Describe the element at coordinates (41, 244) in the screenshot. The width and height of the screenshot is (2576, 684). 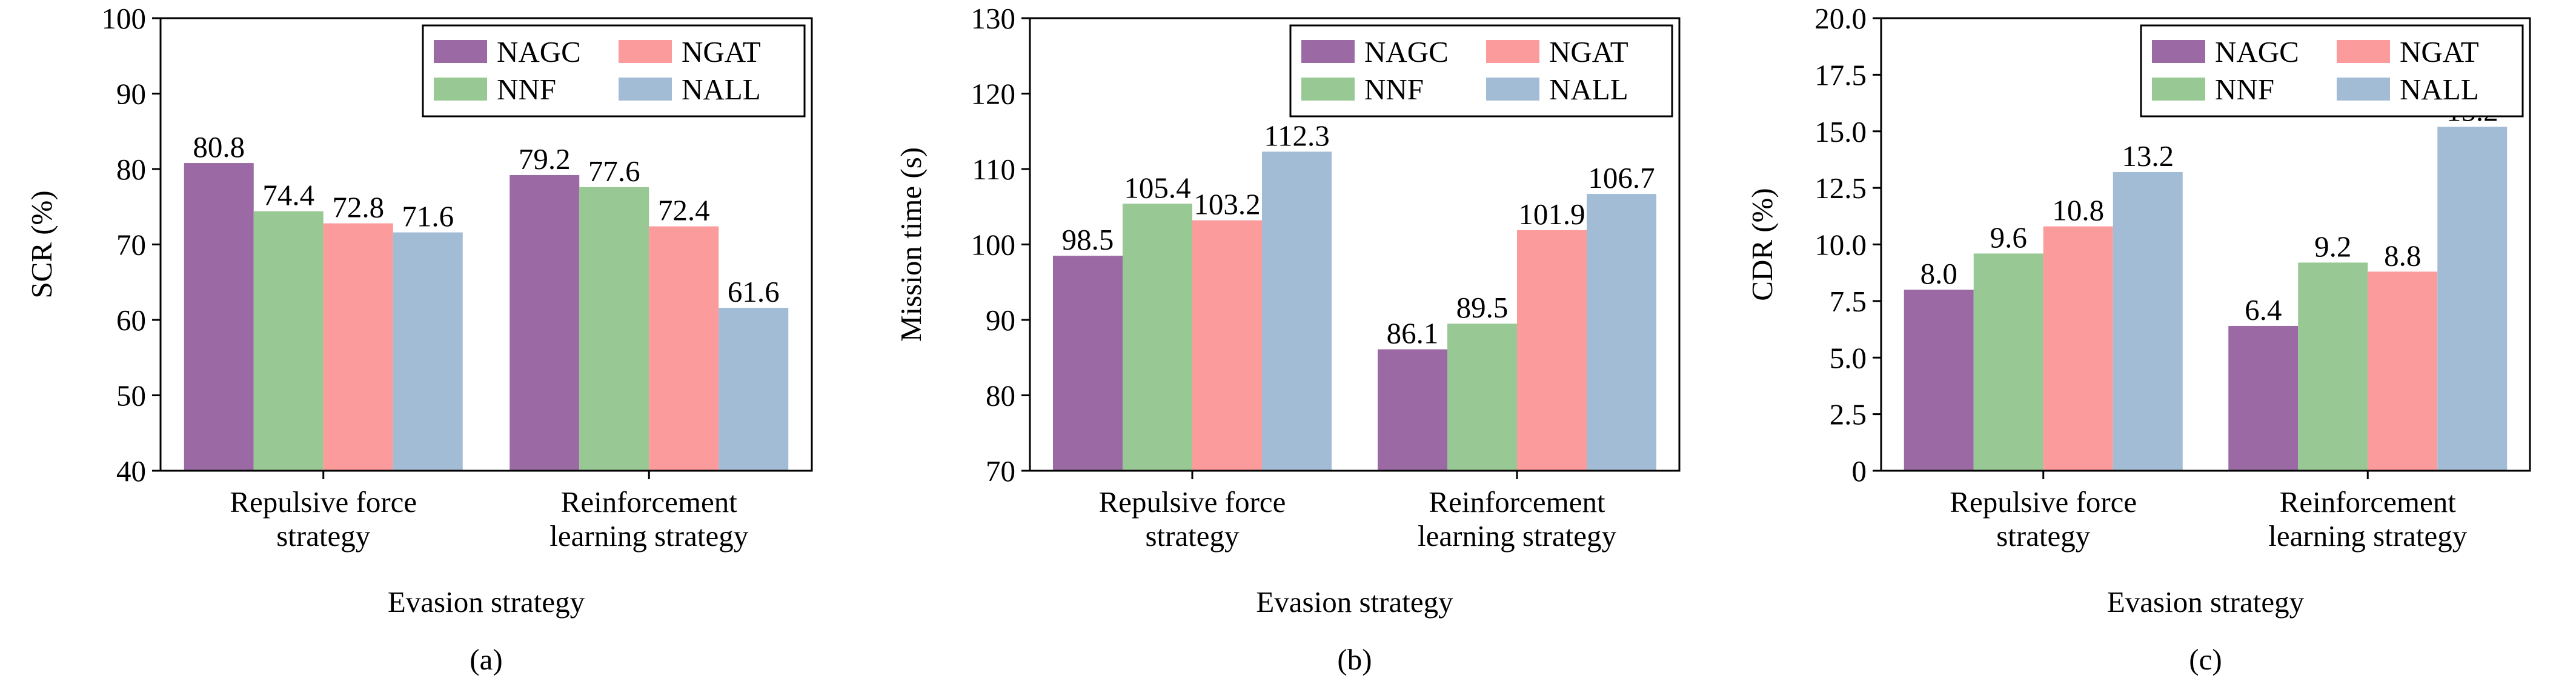
I see `y-axis-label: SCR (%)` at that location.